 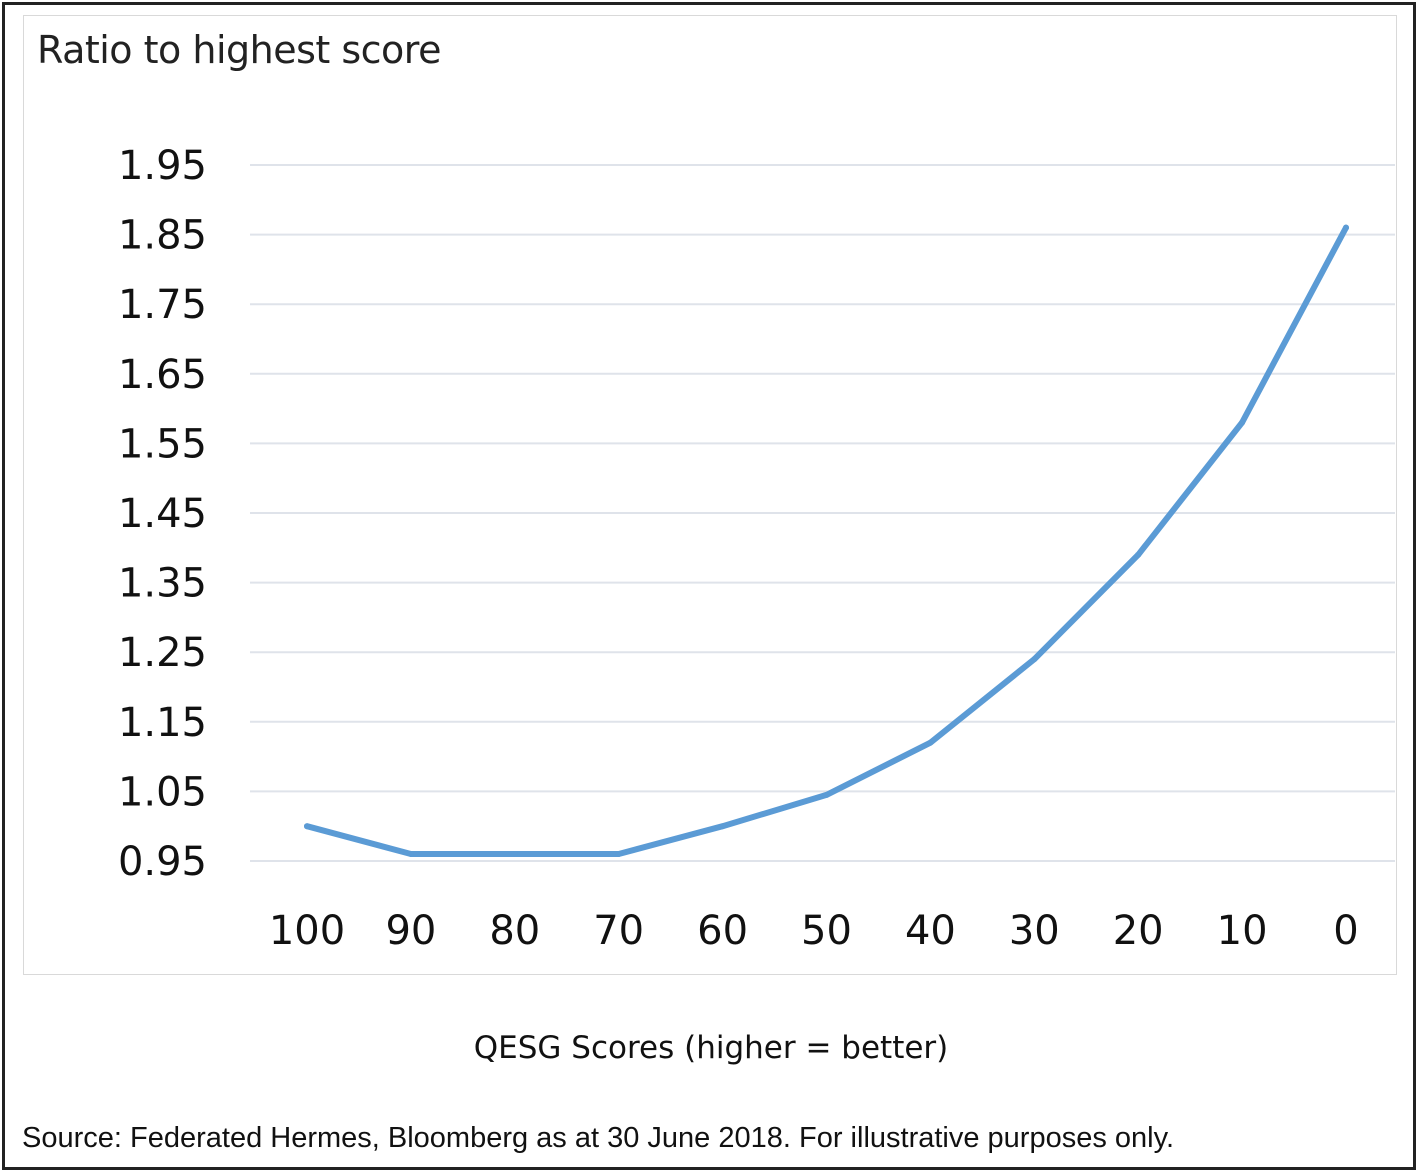 What do you see at coordinates (162, 862) in the screenshot?
I see `y-tick-label: 0.95` at bounding box center [162, 862].